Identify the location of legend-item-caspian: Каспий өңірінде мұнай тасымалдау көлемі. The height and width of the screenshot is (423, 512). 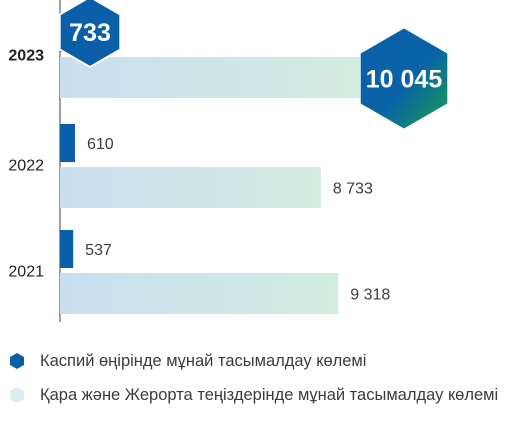
(257, 361).